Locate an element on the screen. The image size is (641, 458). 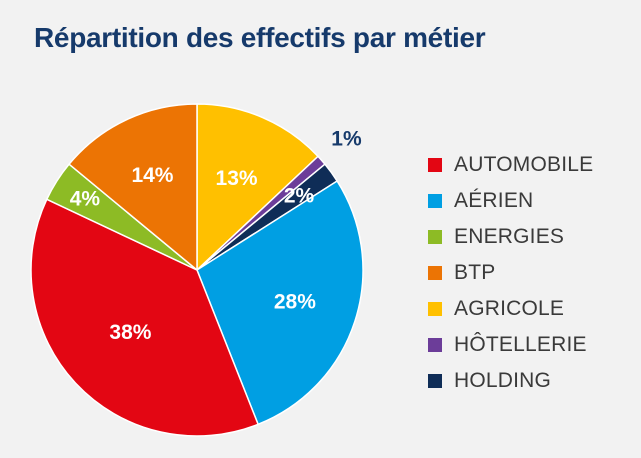
legend-item: AUTOMOBILE is located at coordinates (510, 165).